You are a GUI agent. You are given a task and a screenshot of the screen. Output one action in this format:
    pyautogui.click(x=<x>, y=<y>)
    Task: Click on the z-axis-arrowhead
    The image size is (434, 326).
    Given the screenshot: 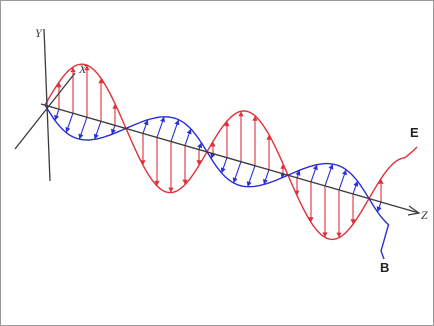 What is the action you would take?
    pyautogui.click(x=414, y=210)
    